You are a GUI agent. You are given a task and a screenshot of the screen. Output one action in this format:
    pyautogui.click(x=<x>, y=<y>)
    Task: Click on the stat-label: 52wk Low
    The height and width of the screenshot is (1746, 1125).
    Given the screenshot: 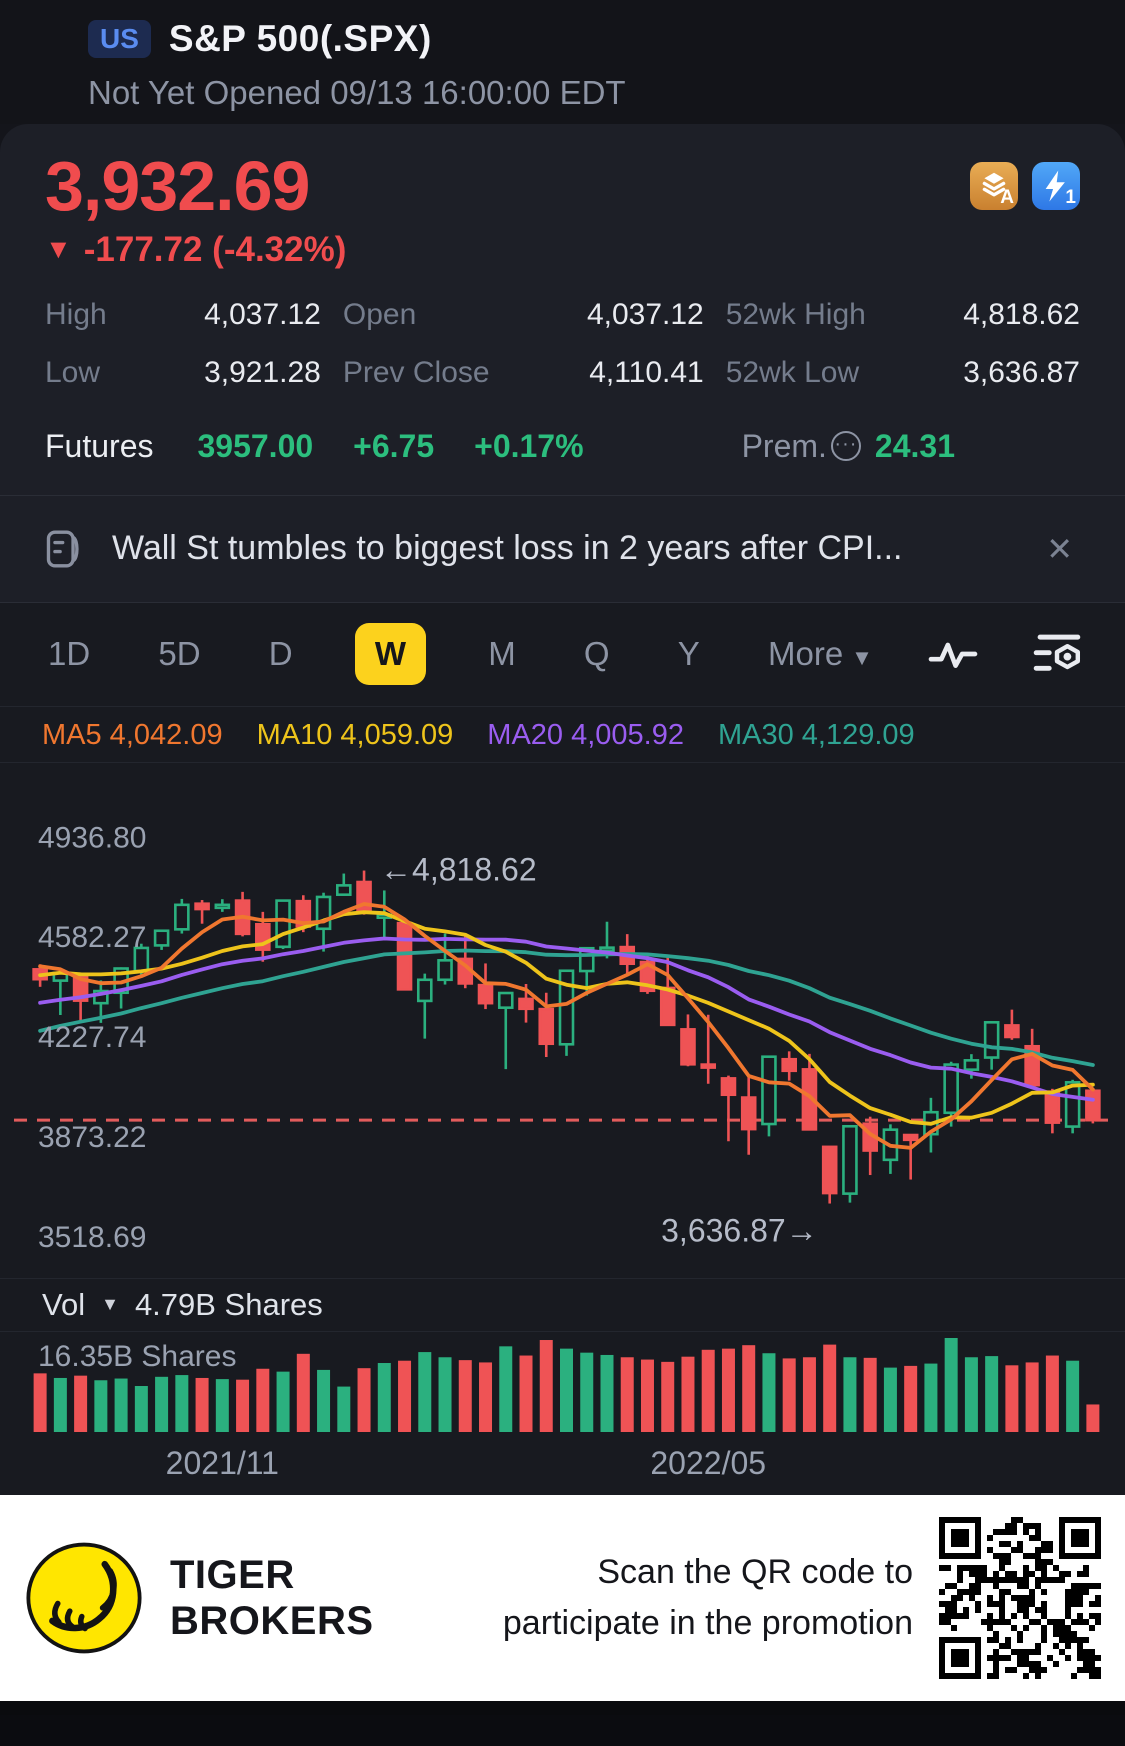 What is the action you would take?
    pyautogui.click(x=792, y=372)
    